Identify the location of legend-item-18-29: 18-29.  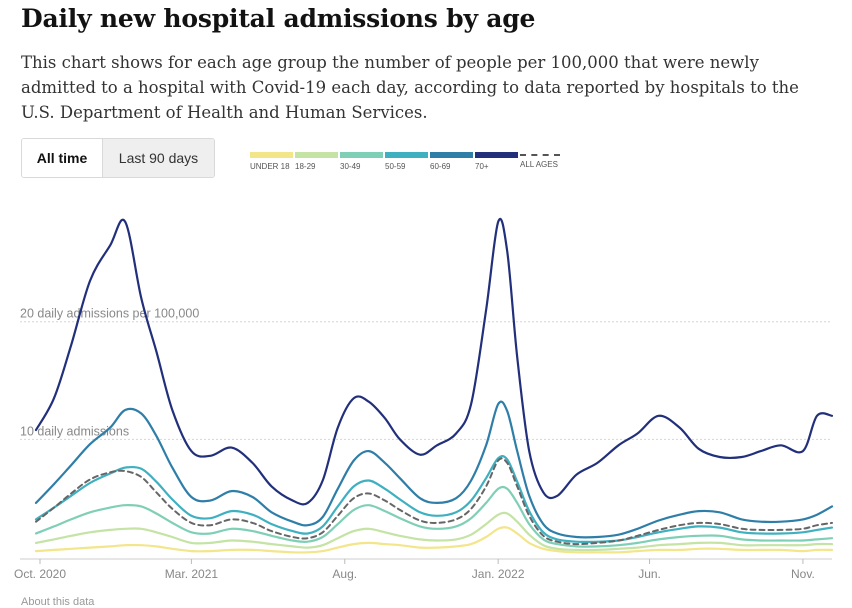
(317, 161).